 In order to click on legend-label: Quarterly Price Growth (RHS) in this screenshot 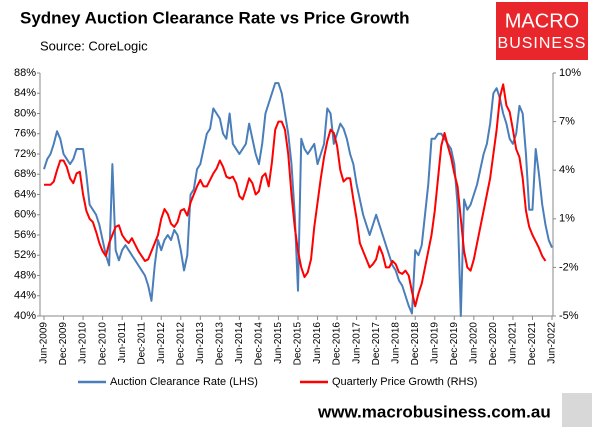, I will do `click(404, 382)`.